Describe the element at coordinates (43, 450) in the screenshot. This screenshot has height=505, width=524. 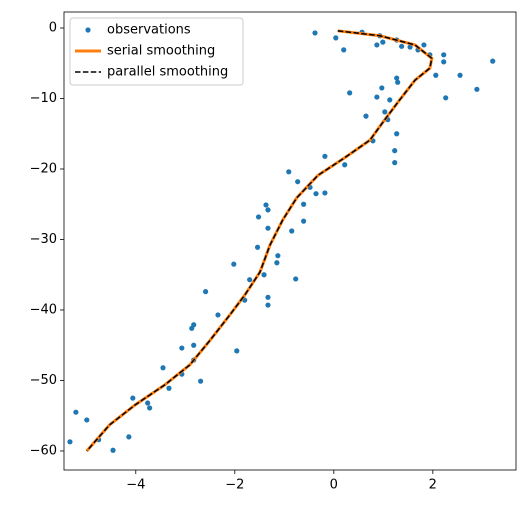
I see `y-tick-label: −60` at that location.